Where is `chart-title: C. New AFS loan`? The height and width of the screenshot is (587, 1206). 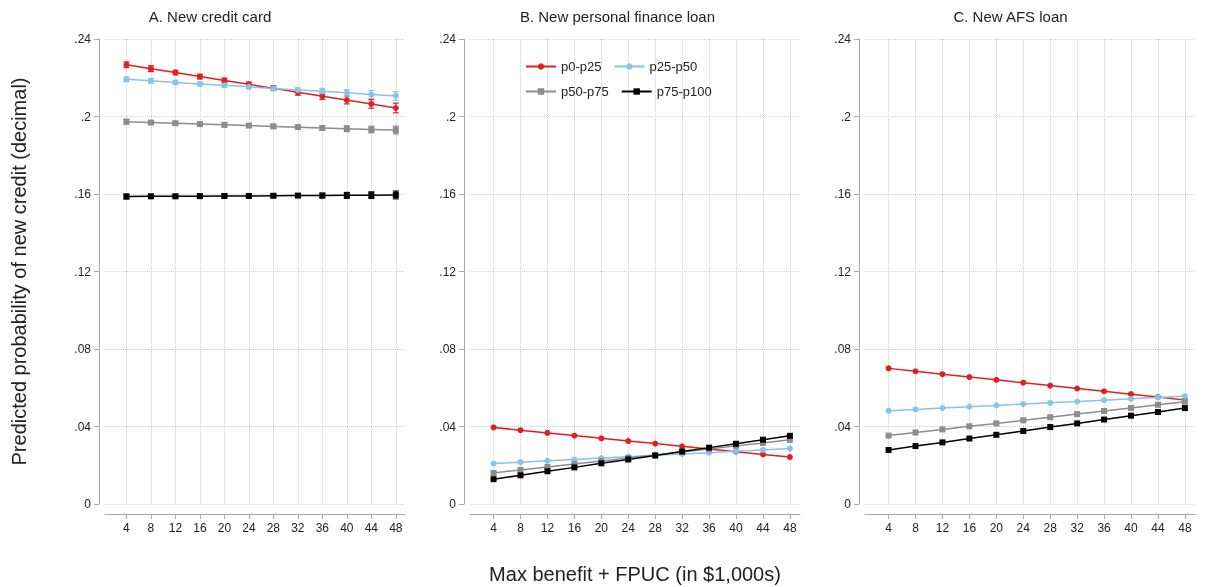 chart-title: C. New AFS loan is located at coordinates (1010, 16).